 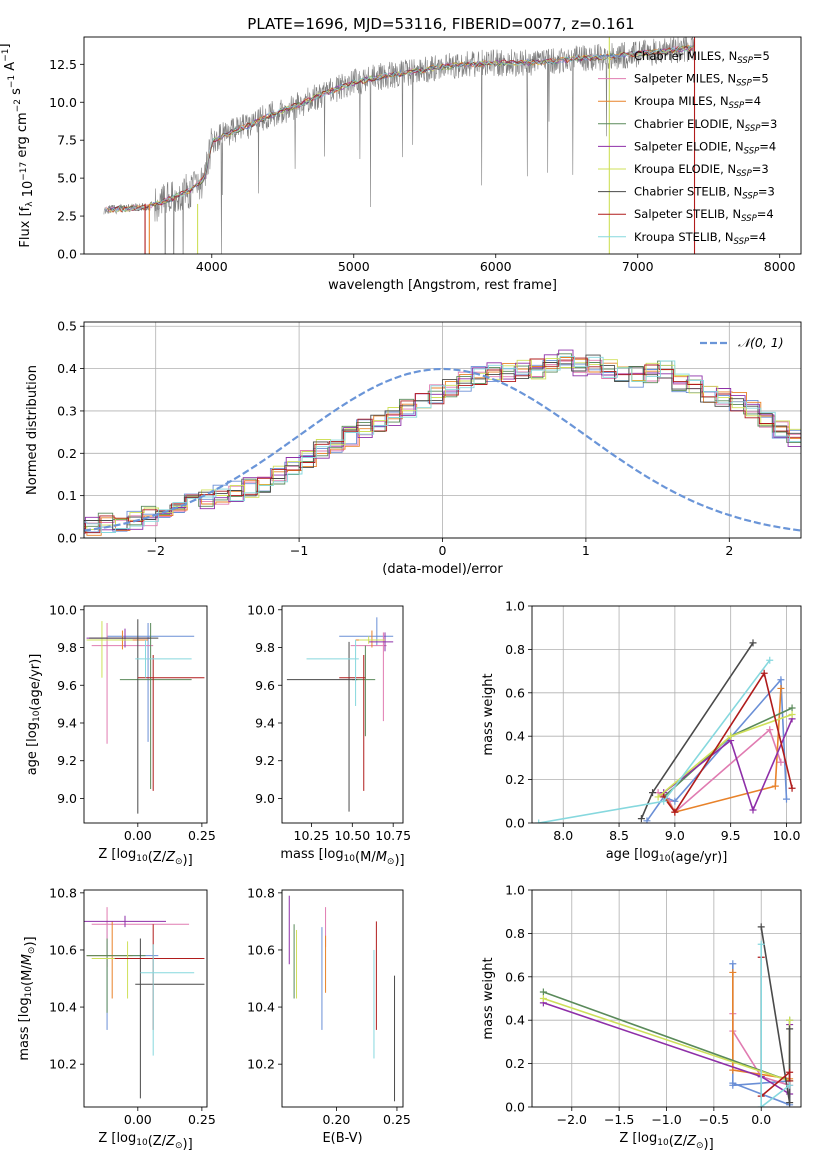 I want to click on spectrum-ylabel-part: A, so click(x=10, y=68).